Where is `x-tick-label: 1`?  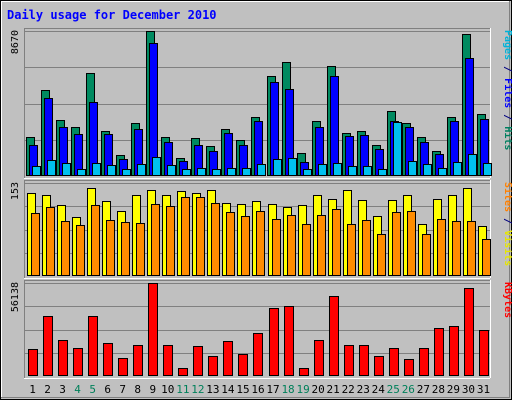
x-tick-label: 1 is located at coordinates (32, 389).